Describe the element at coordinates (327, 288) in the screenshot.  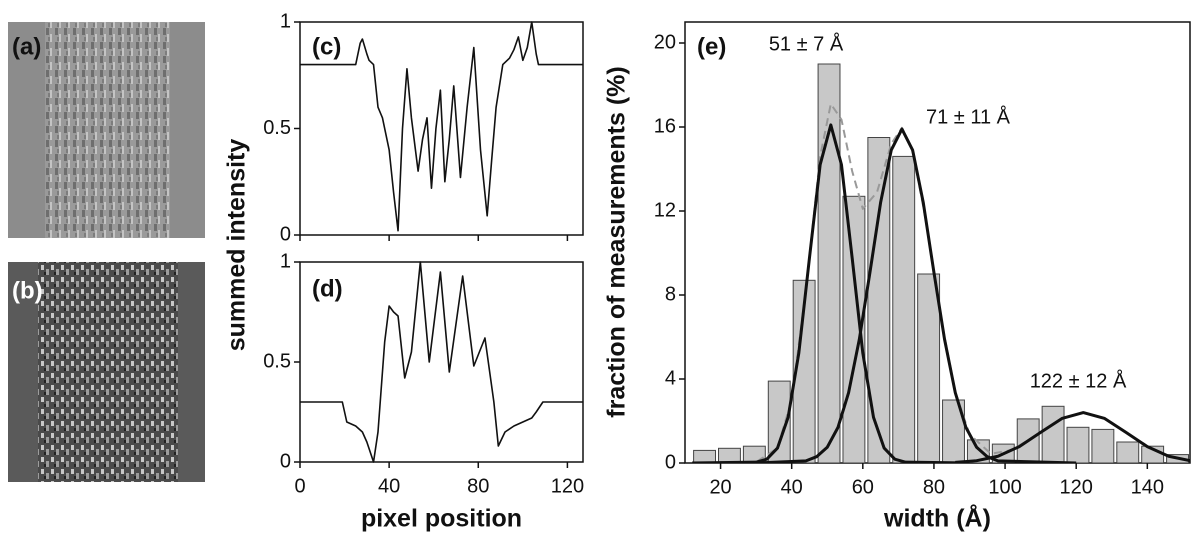
I see `panel-label: (d)` at that location.